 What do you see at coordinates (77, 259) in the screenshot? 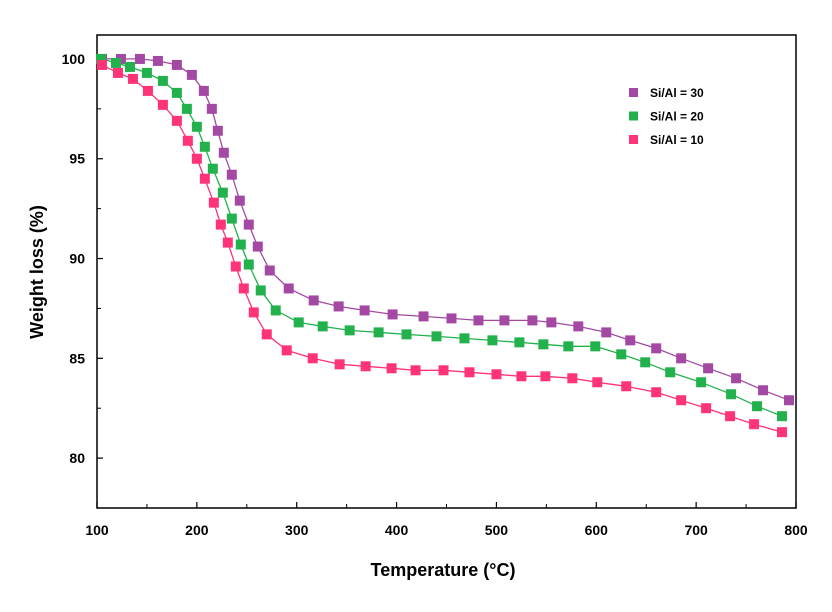
I see `y-tick-label: 90` at bounding box center [77, 259].